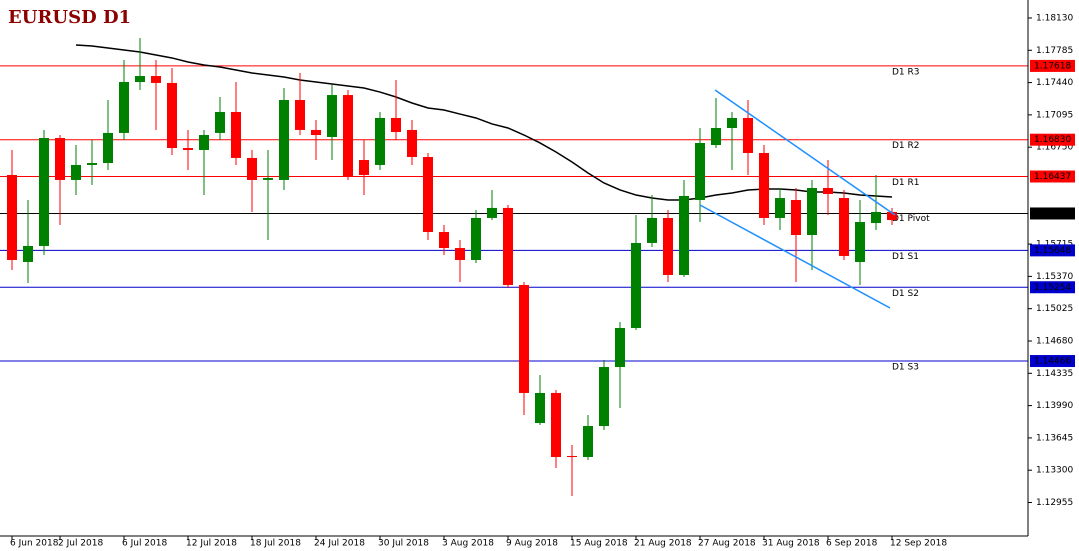 This screenshot has height=551, width=1079. Describe the element at coordinates (905, 294) in the screenshot. I see `level-name: D1 S2` at that location.